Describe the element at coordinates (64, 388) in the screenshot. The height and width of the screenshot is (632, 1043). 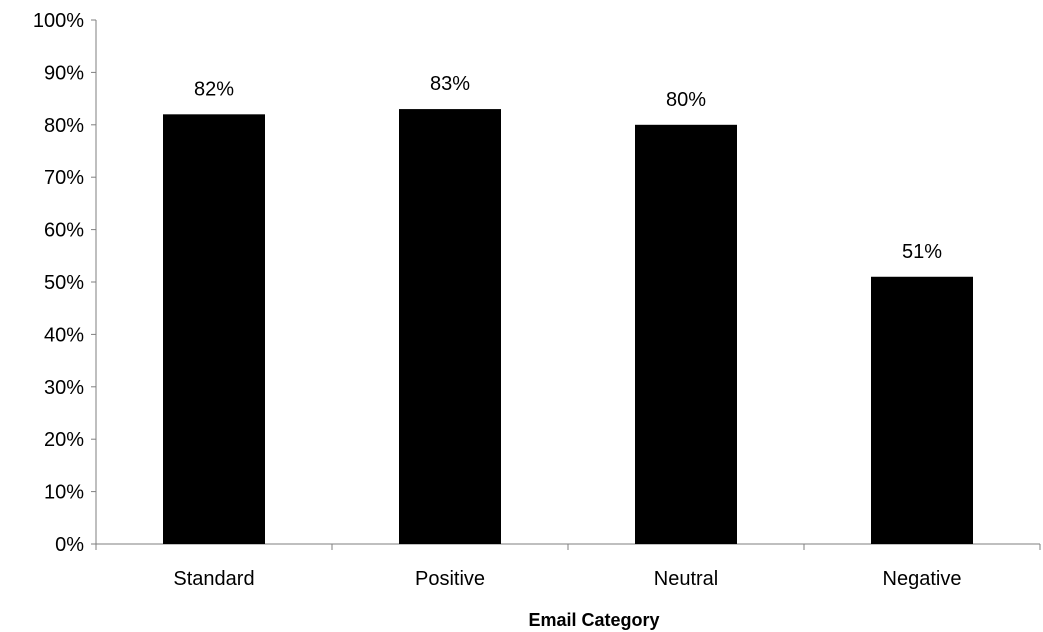
I see `y-tick-label: 30%` at that location.